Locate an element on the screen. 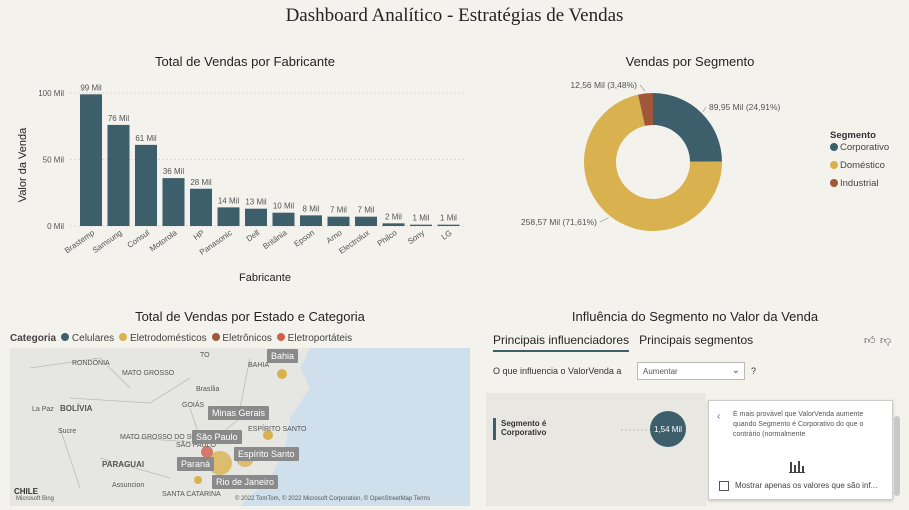 This screenshot has height=510, width=909. x-tick-label: Sony is located at coordinates (416, 237).